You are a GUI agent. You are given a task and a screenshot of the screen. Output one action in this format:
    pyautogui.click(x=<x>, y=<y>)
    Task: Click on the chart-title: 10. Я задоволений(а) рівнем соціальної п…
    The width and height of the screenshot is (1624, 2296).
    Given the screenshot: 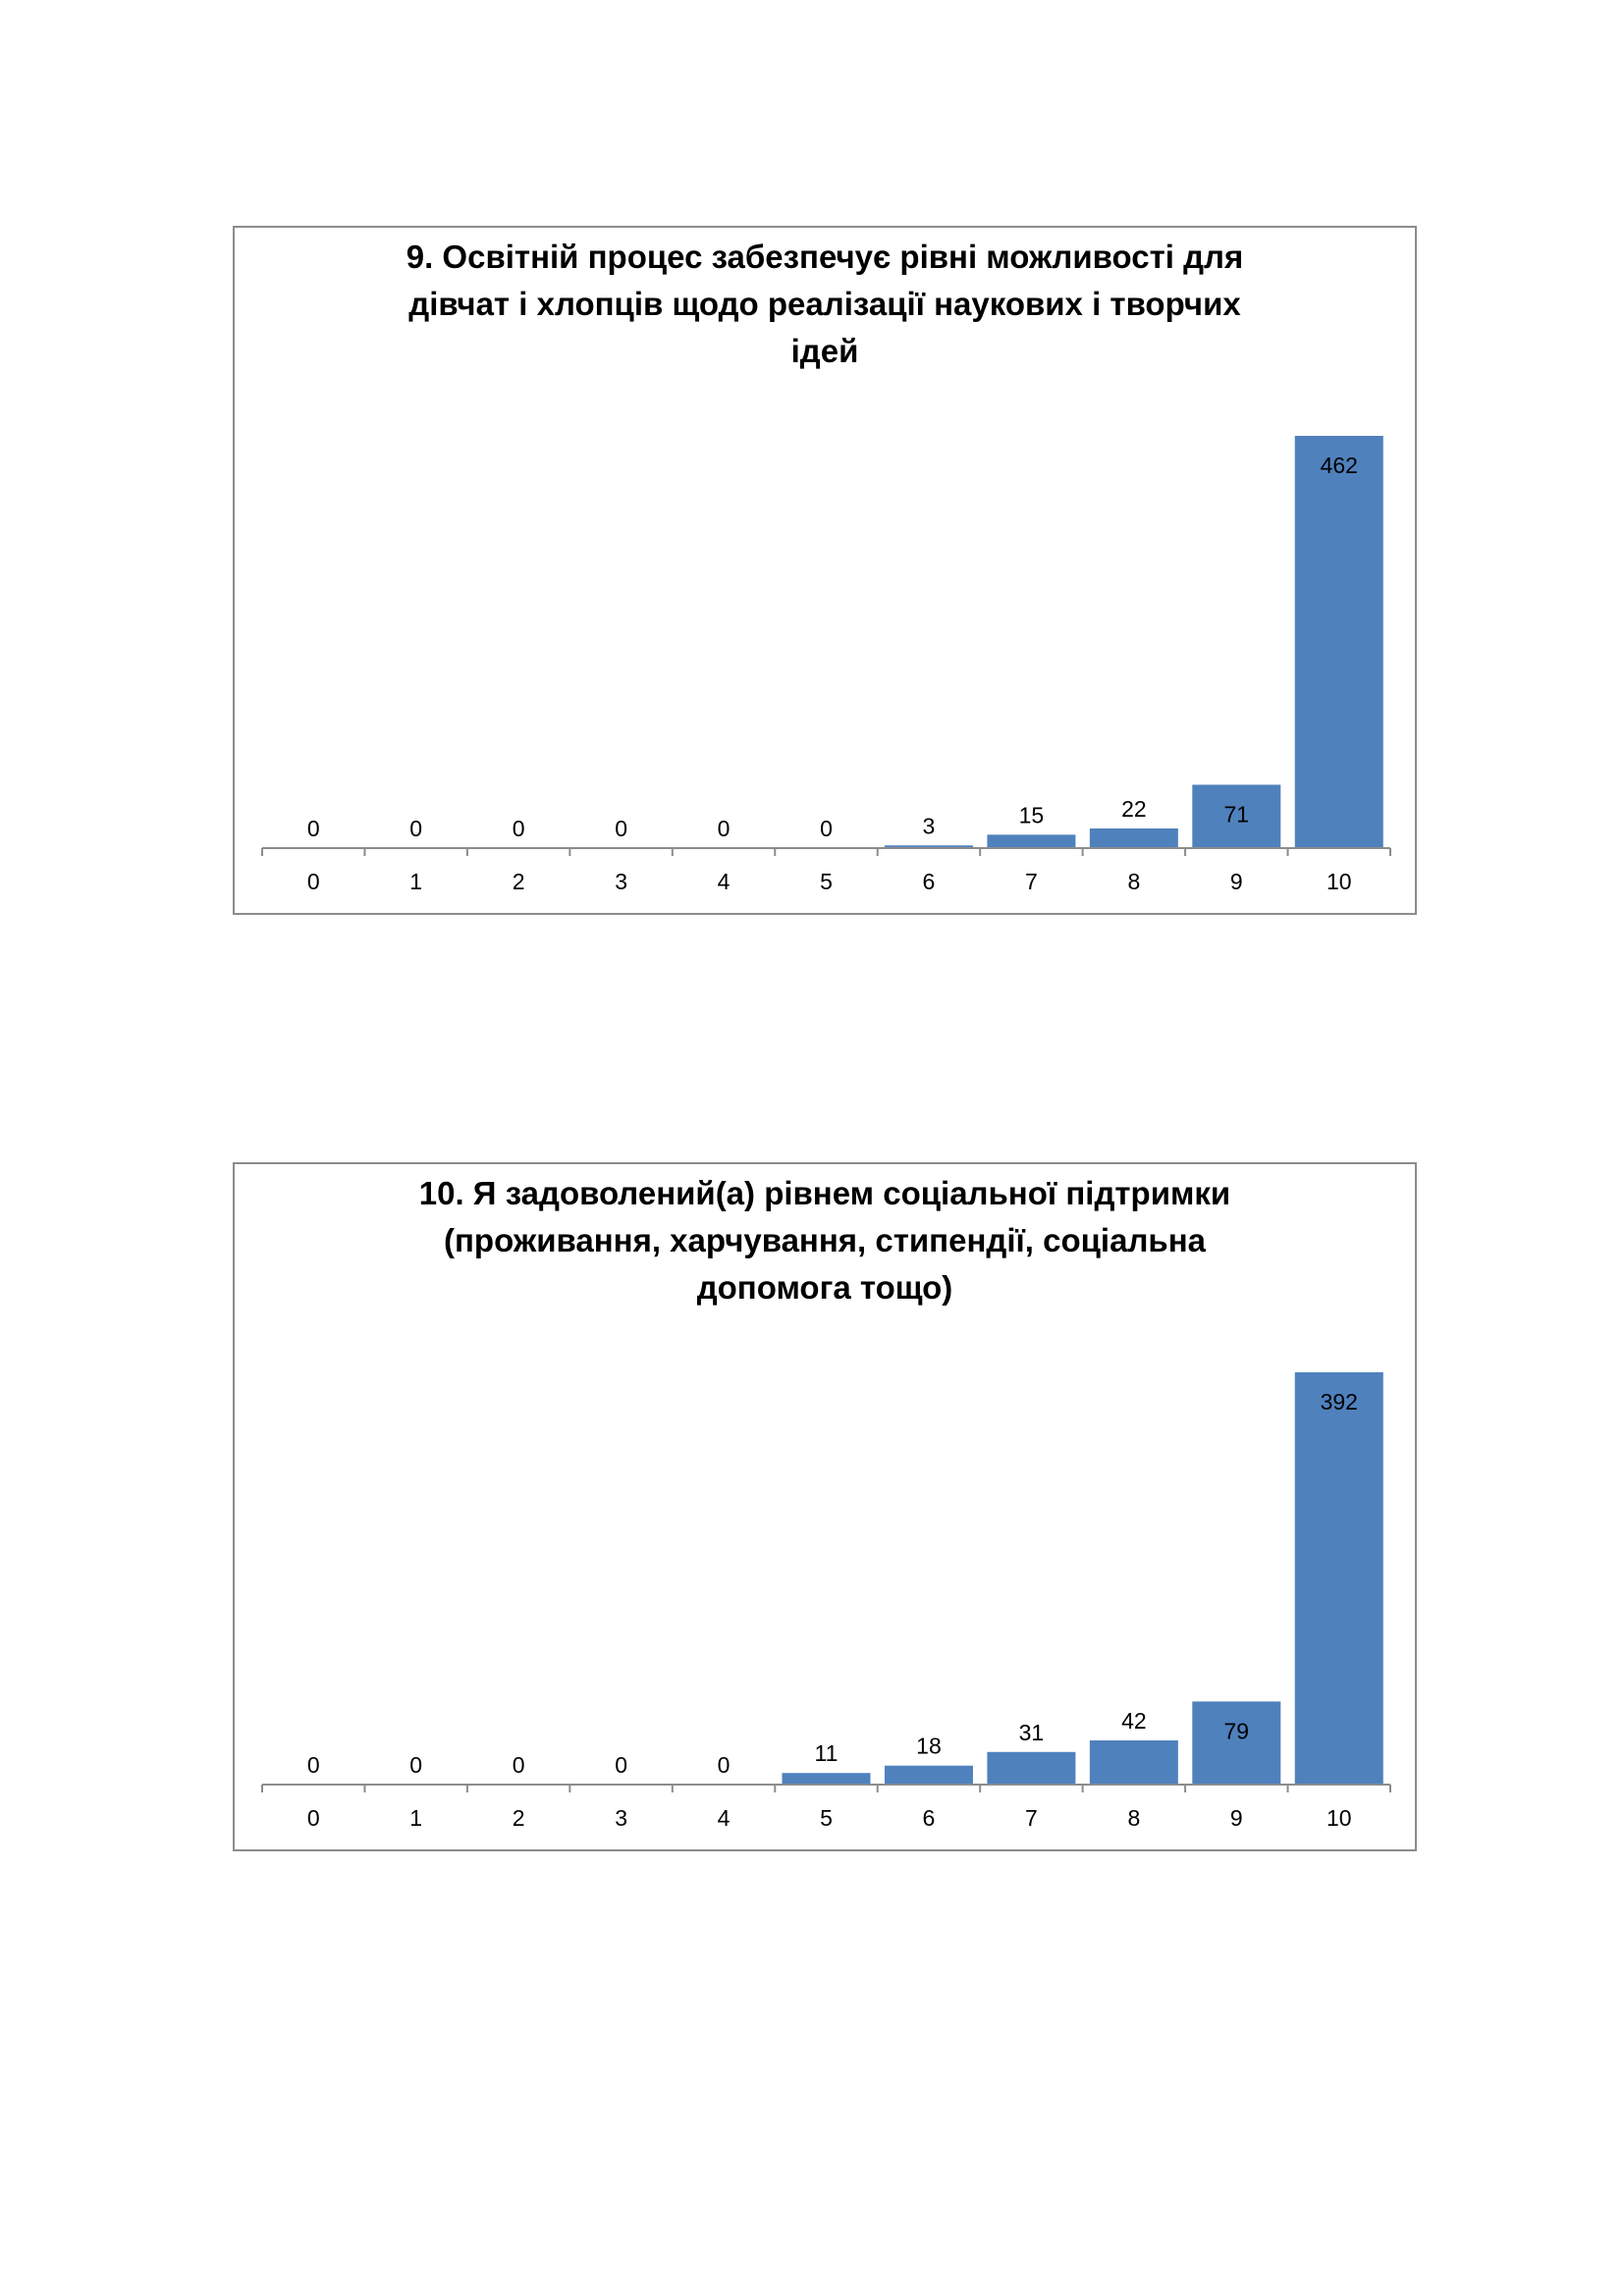 What is the action you would take?
    pyautogui.click(x=824, y=1240)
    